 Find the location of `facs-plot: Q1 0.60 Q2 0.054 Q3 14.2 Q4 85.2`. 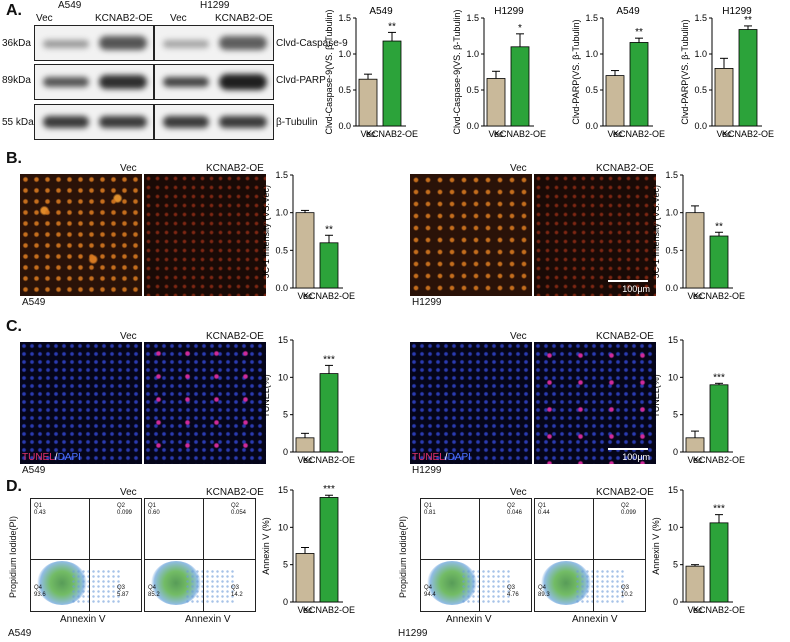

facs-plot: Q1 0.60 Q2 0.054 Q3 14.2 Q4 85.2 is located at coordinates (200, 555).